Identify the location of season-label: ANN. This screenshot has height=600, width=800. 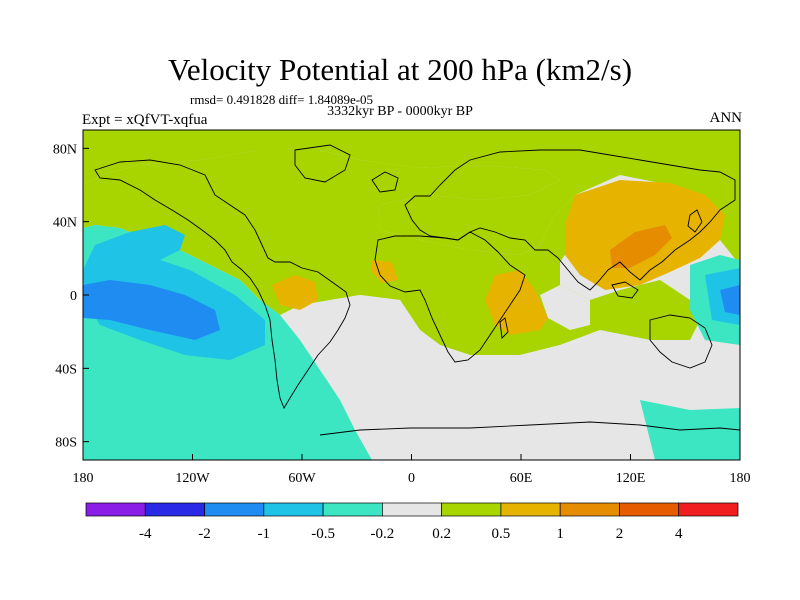
(726, 118).